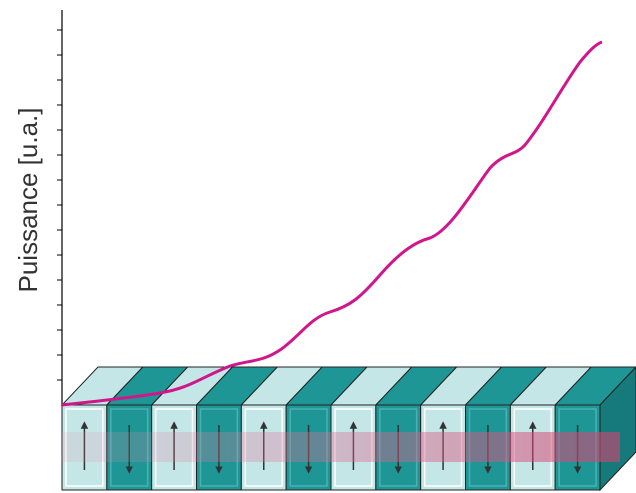  I want to click on axis-label: Puissance [u.a.], so click(28, 200).